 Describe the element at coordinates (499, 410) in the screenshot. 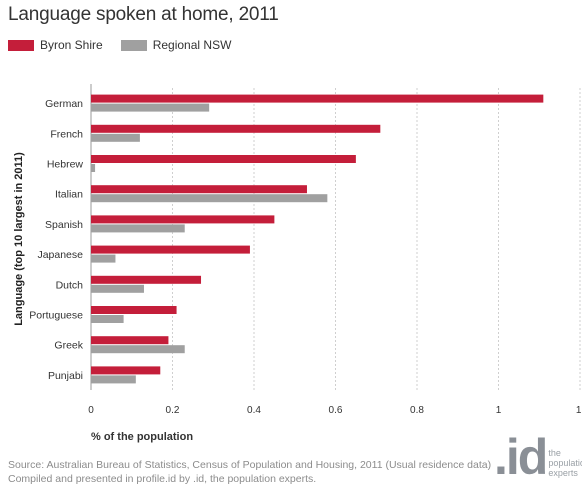

I see `x-tick-label: 1` at that location.